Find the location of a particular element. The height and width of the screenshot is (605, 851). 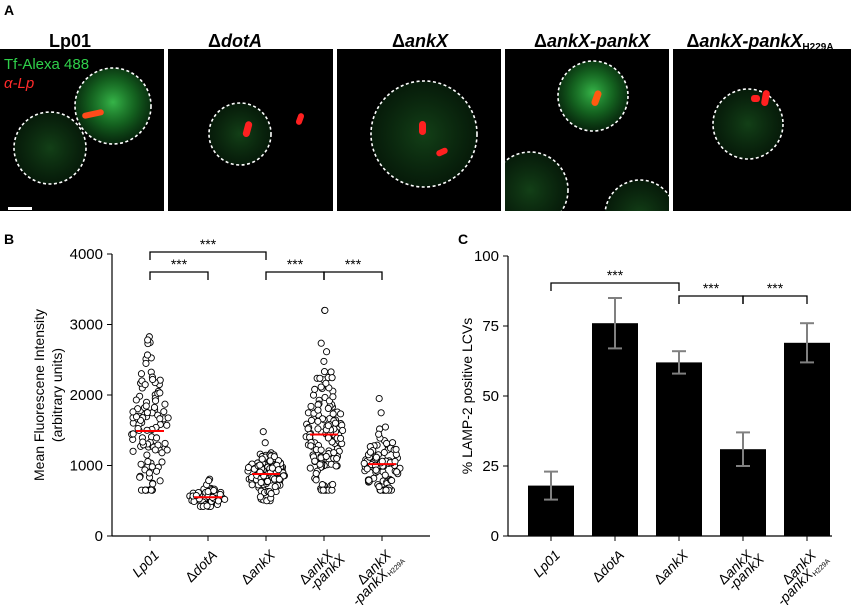

legend-green: Tf-Alexa 488 is located at coordinates (46, 64).